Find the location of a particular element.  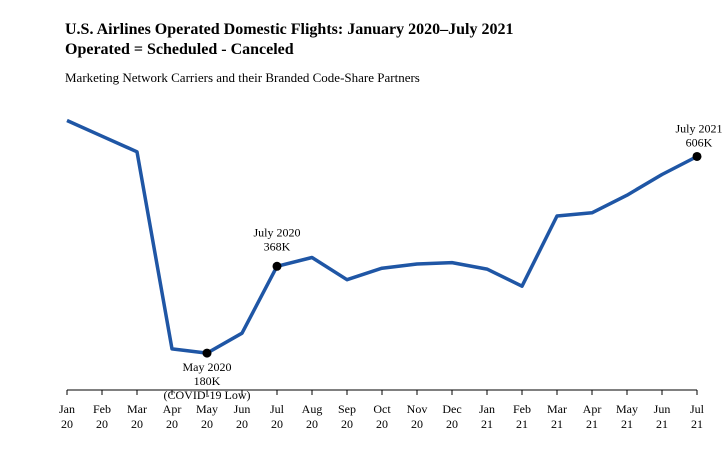

chart-subtitle: Operated = Scheduled - Canceled is located at coordinates (179, 49).